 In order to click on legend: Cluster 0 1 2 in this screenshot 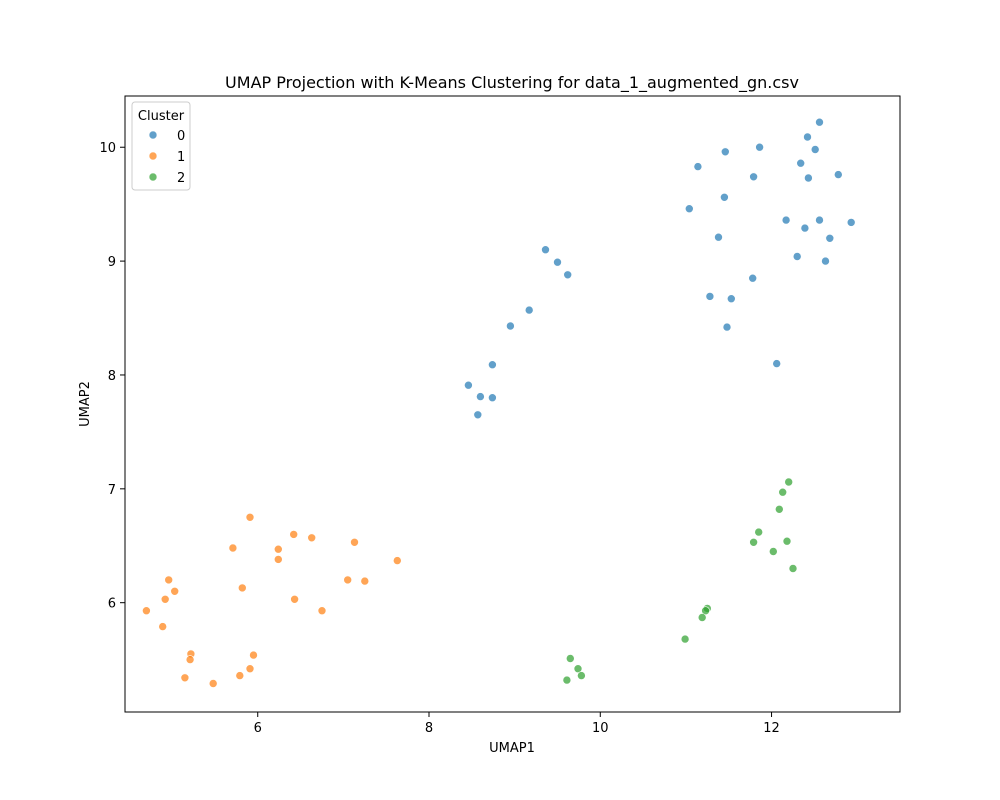, I will do `click(161, 146)`.